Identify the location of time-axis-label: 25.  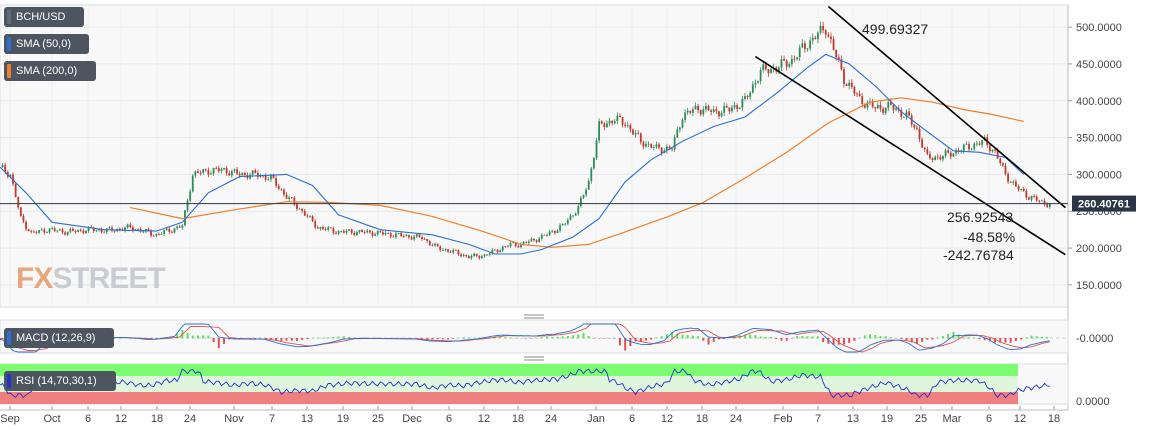
(378, 419).